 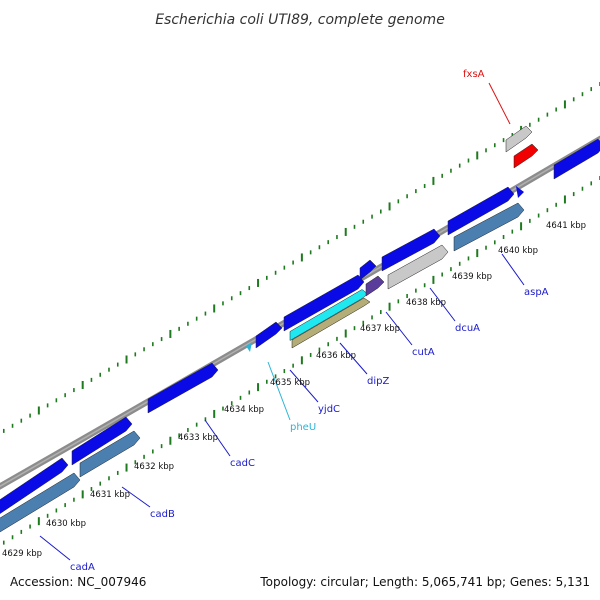 What do you see at coordinates (336, 356) in the screenshot?
I see `tick-label-kbp: 4636 kbp` at bounding box center [336, 356].